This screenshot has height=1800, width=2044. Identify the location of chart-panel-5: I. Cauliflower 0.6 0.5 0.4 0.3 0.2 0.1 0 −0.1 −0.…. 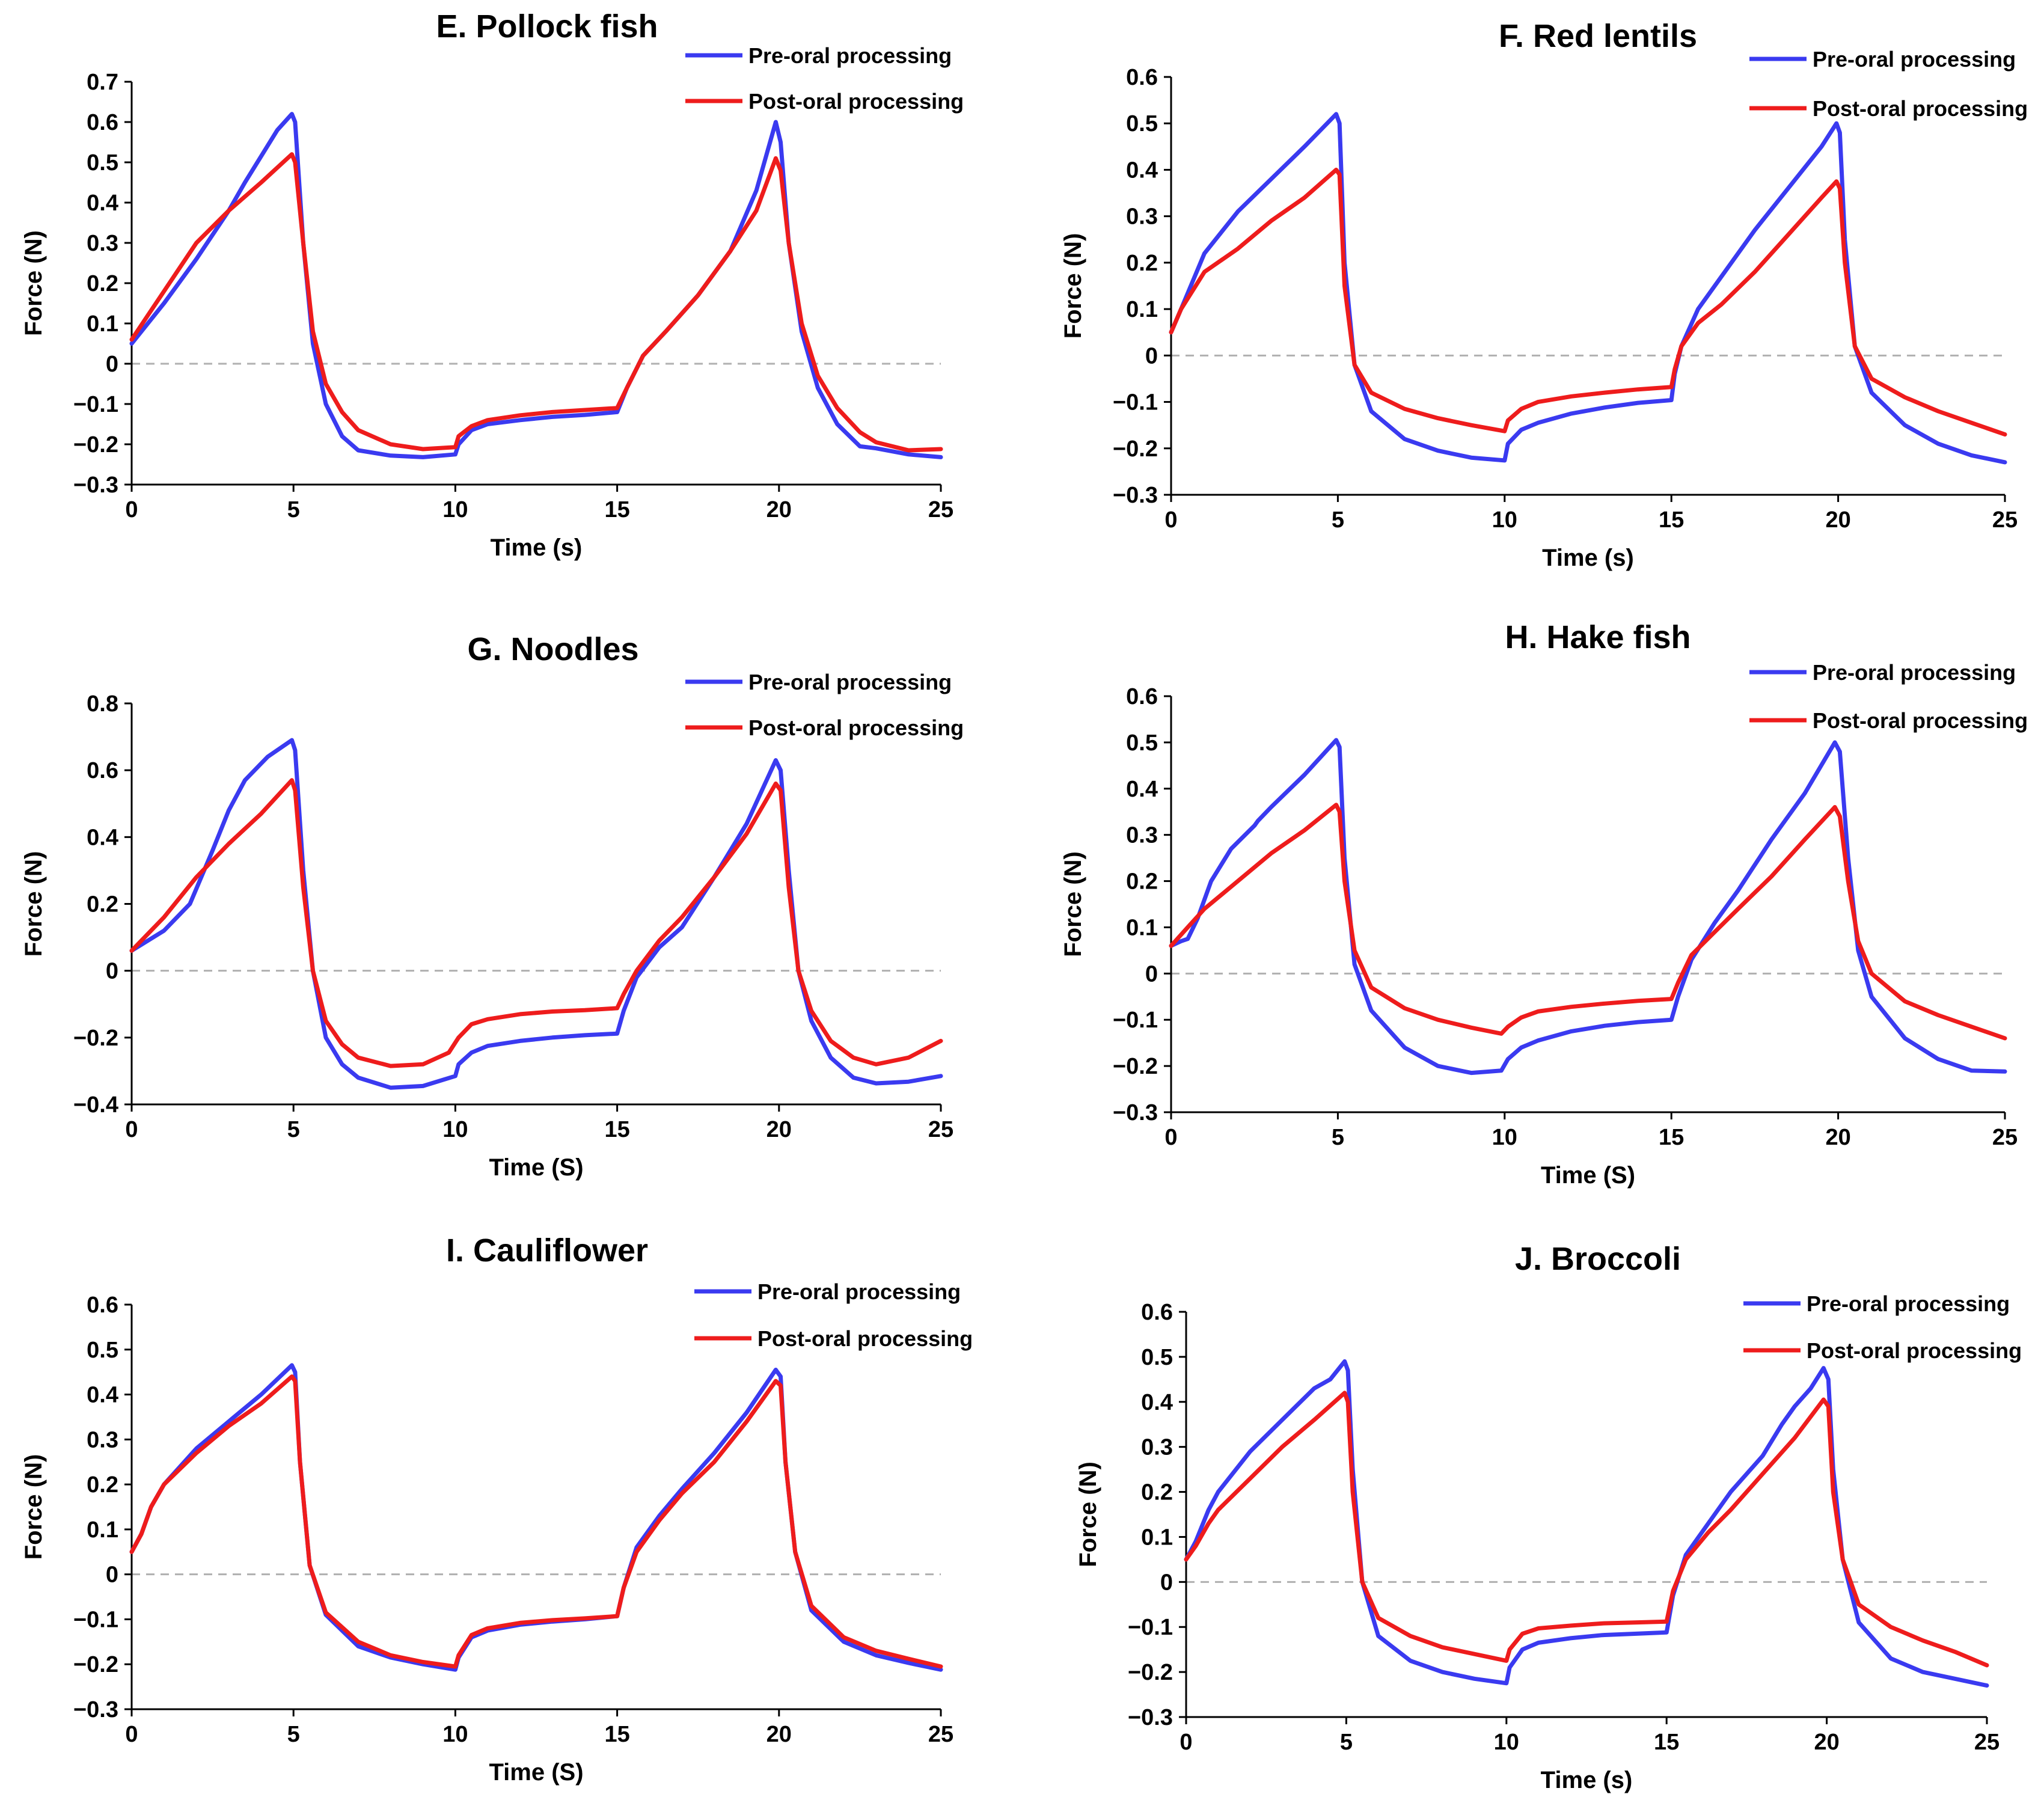
(497, 1509).